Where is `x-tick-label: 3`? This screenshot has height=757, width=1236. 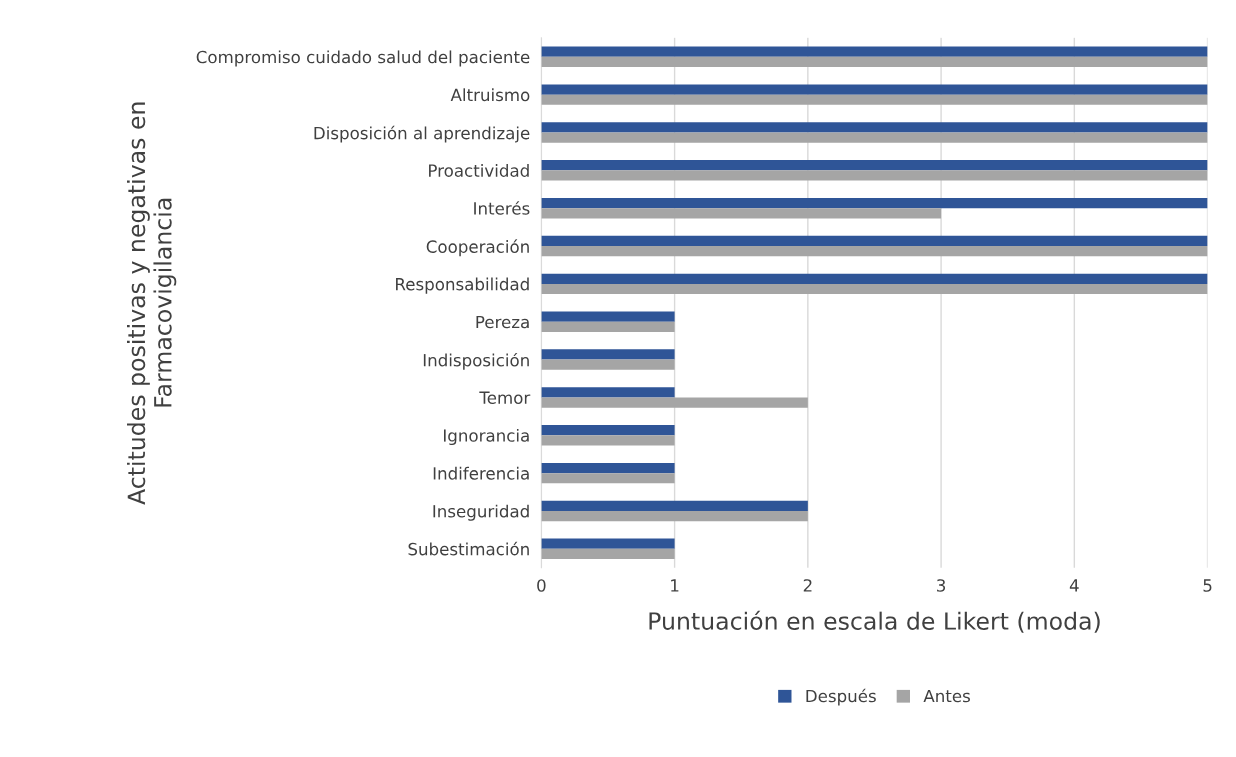
x-tick-label: 3 is located at coordinates (941, 585).